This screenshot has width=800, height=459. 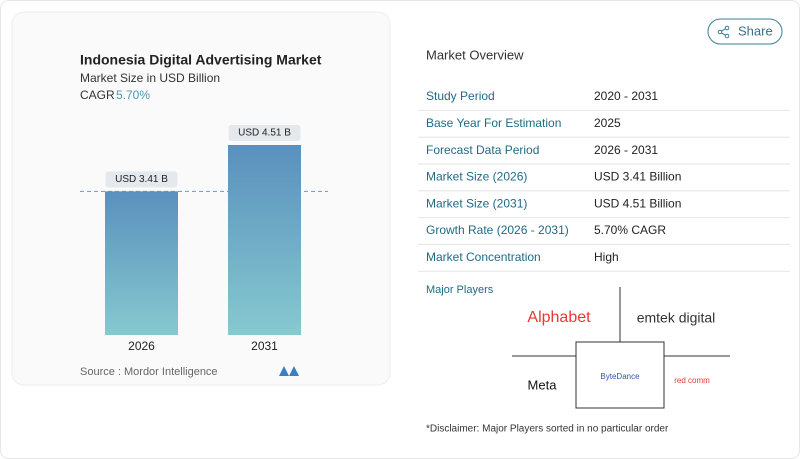 I want to click on chart-subtitle: Market Size in USD Billion, so click(x=150, y=78).